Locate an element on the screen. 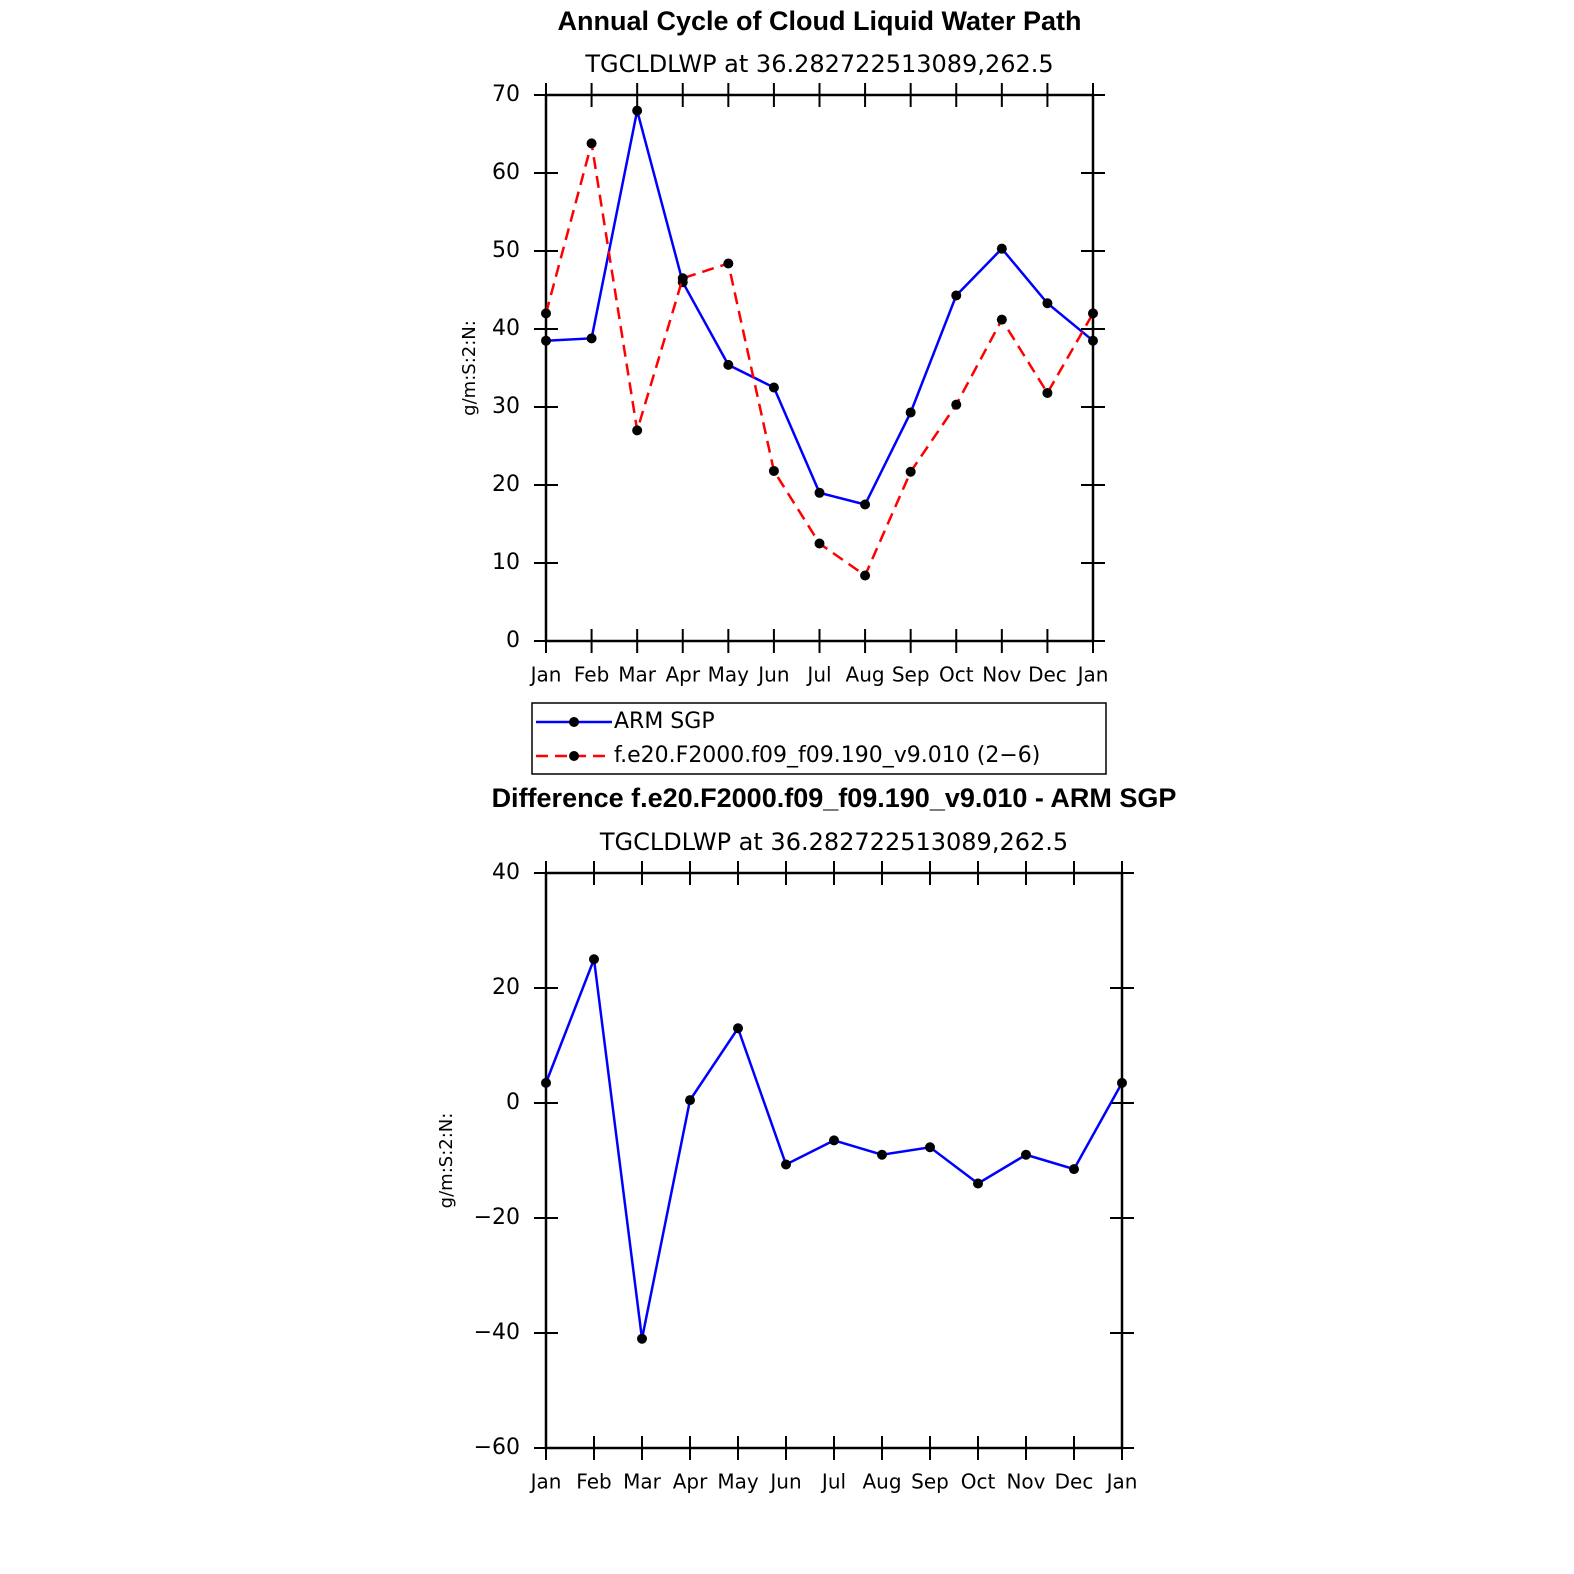 This screenshot has width=1574, height=1574. y-tick-label: 60 is located at coordinates (506, 172).